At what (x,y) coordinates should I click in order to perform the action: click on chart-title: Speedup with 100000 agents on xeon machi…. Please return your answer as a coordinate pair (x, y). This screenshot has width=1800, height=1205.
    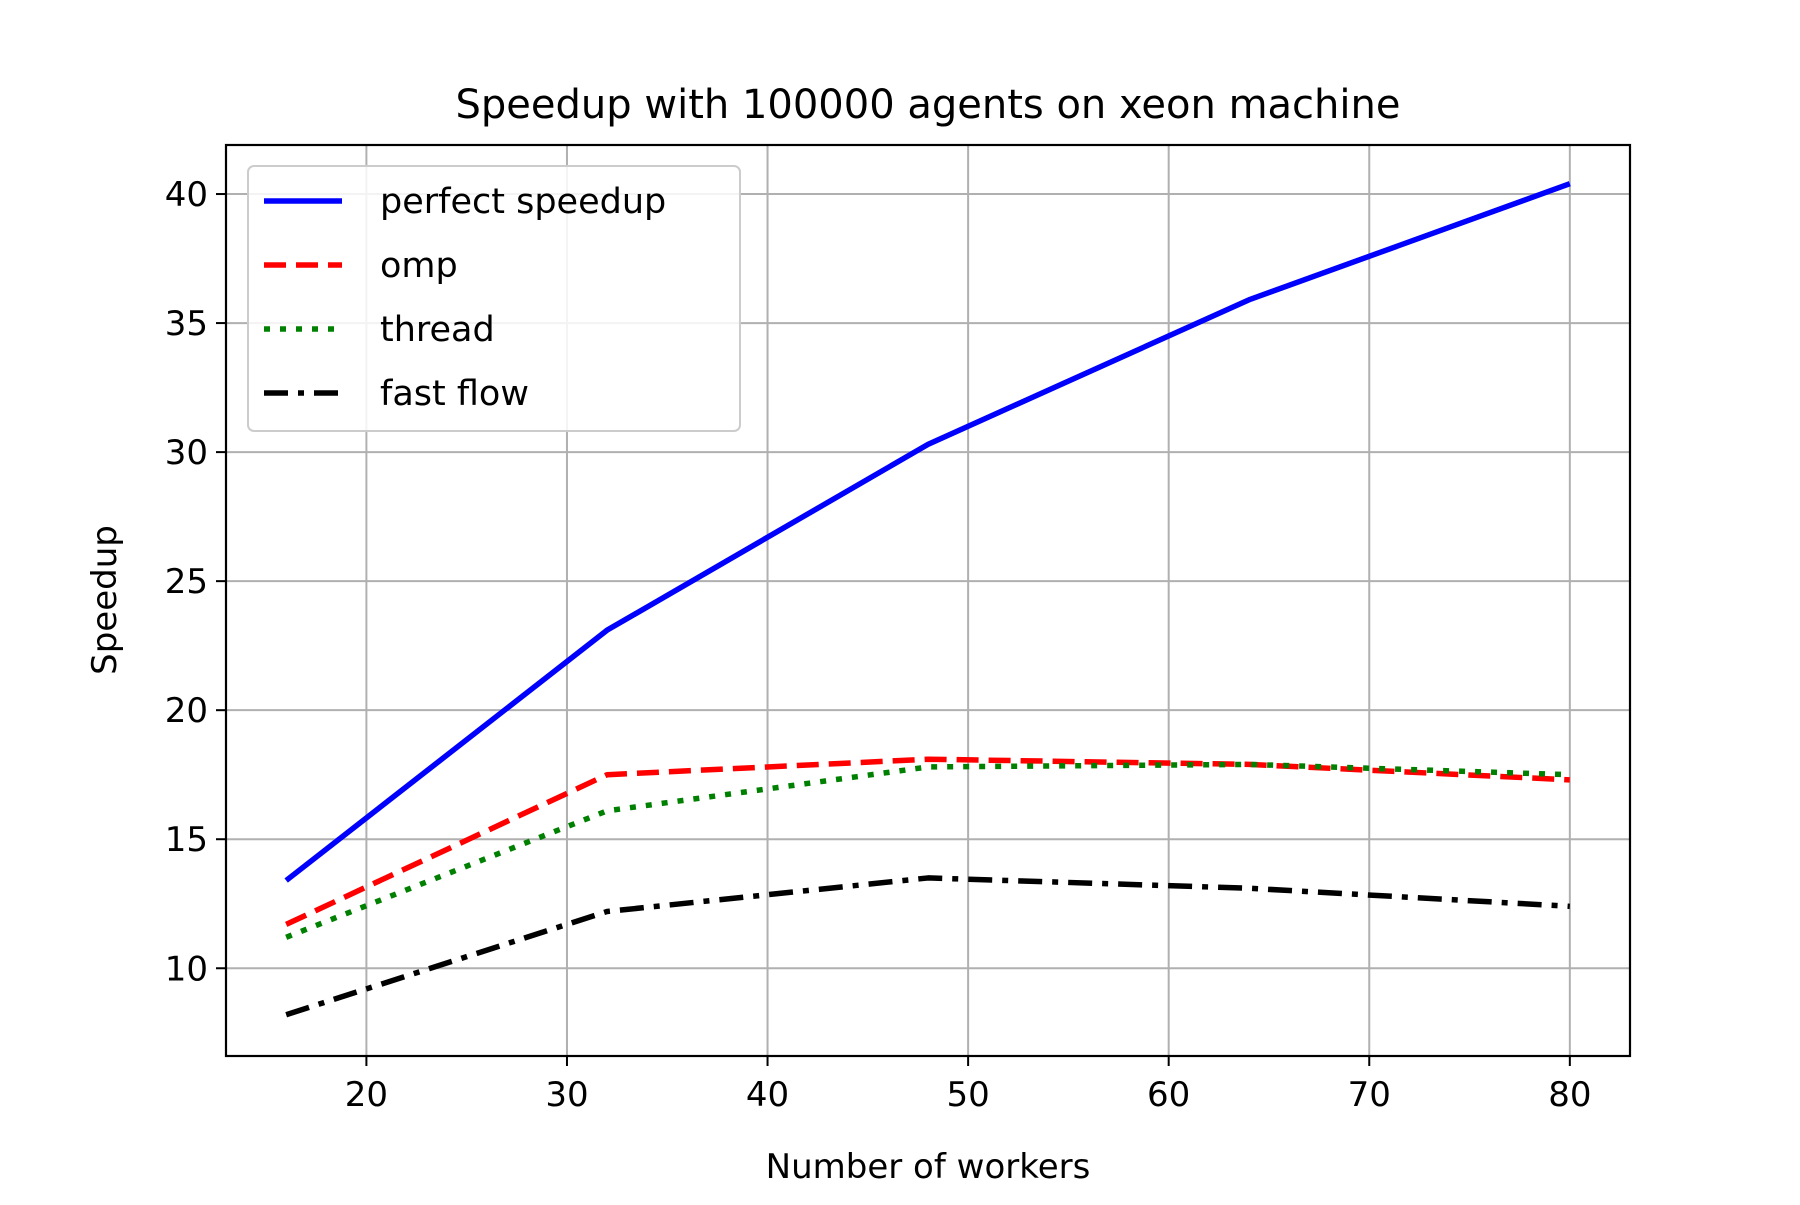
    Looking at the image, I should click on (928, 105).